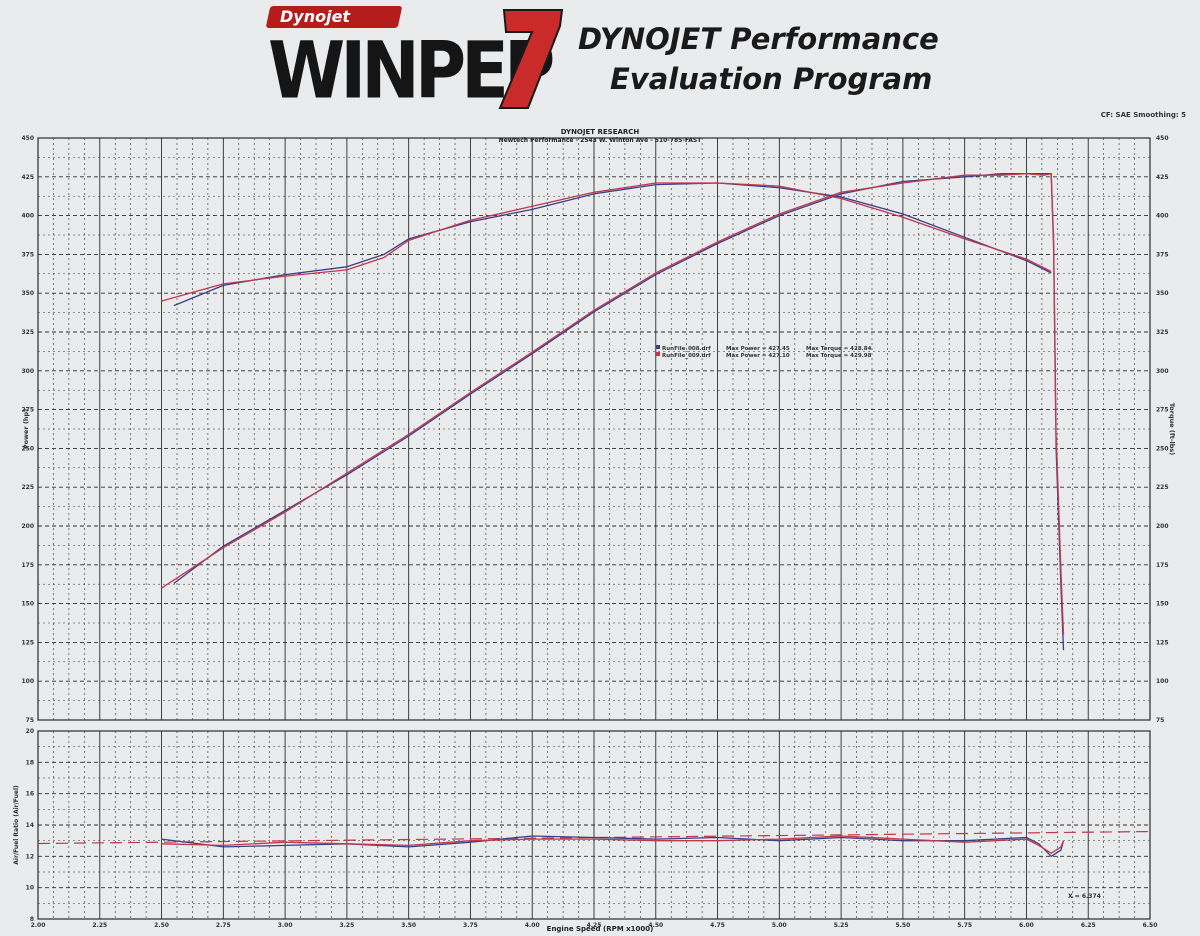 The width and height of the screenshot is (1200, 936). What do you see at coordinates (758, 356) in the screenshot?
I see `legend-max-power: Max Power = 427.10` at bounding box center [758, 356].